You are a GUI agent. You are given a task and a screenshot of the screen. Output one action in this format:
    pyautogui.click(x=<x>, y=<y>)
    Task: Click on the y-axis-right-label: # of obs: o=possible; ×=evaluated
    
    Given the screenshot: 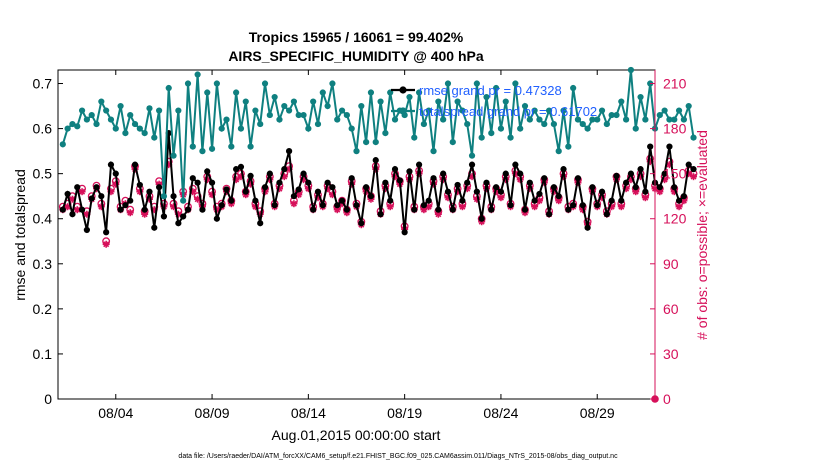 What is the action you would take?
    pyautogui.click(x=702, y=235)
    